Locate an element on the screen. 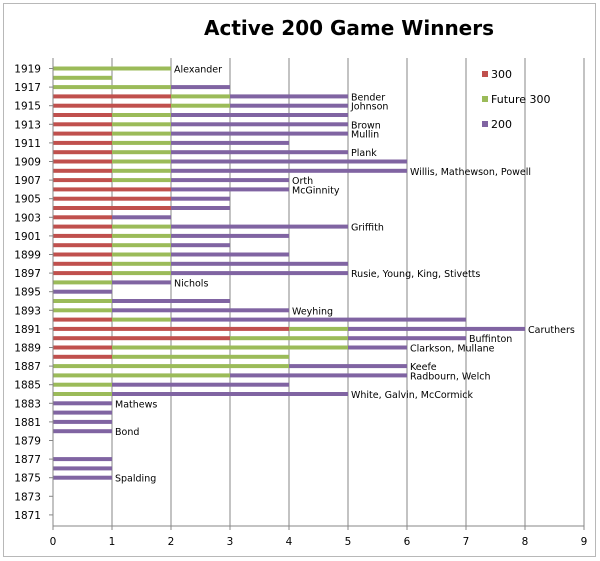 This screenshot has height=561, width=600. annotation-1883: Mathews is located at coordinates (136, 404).